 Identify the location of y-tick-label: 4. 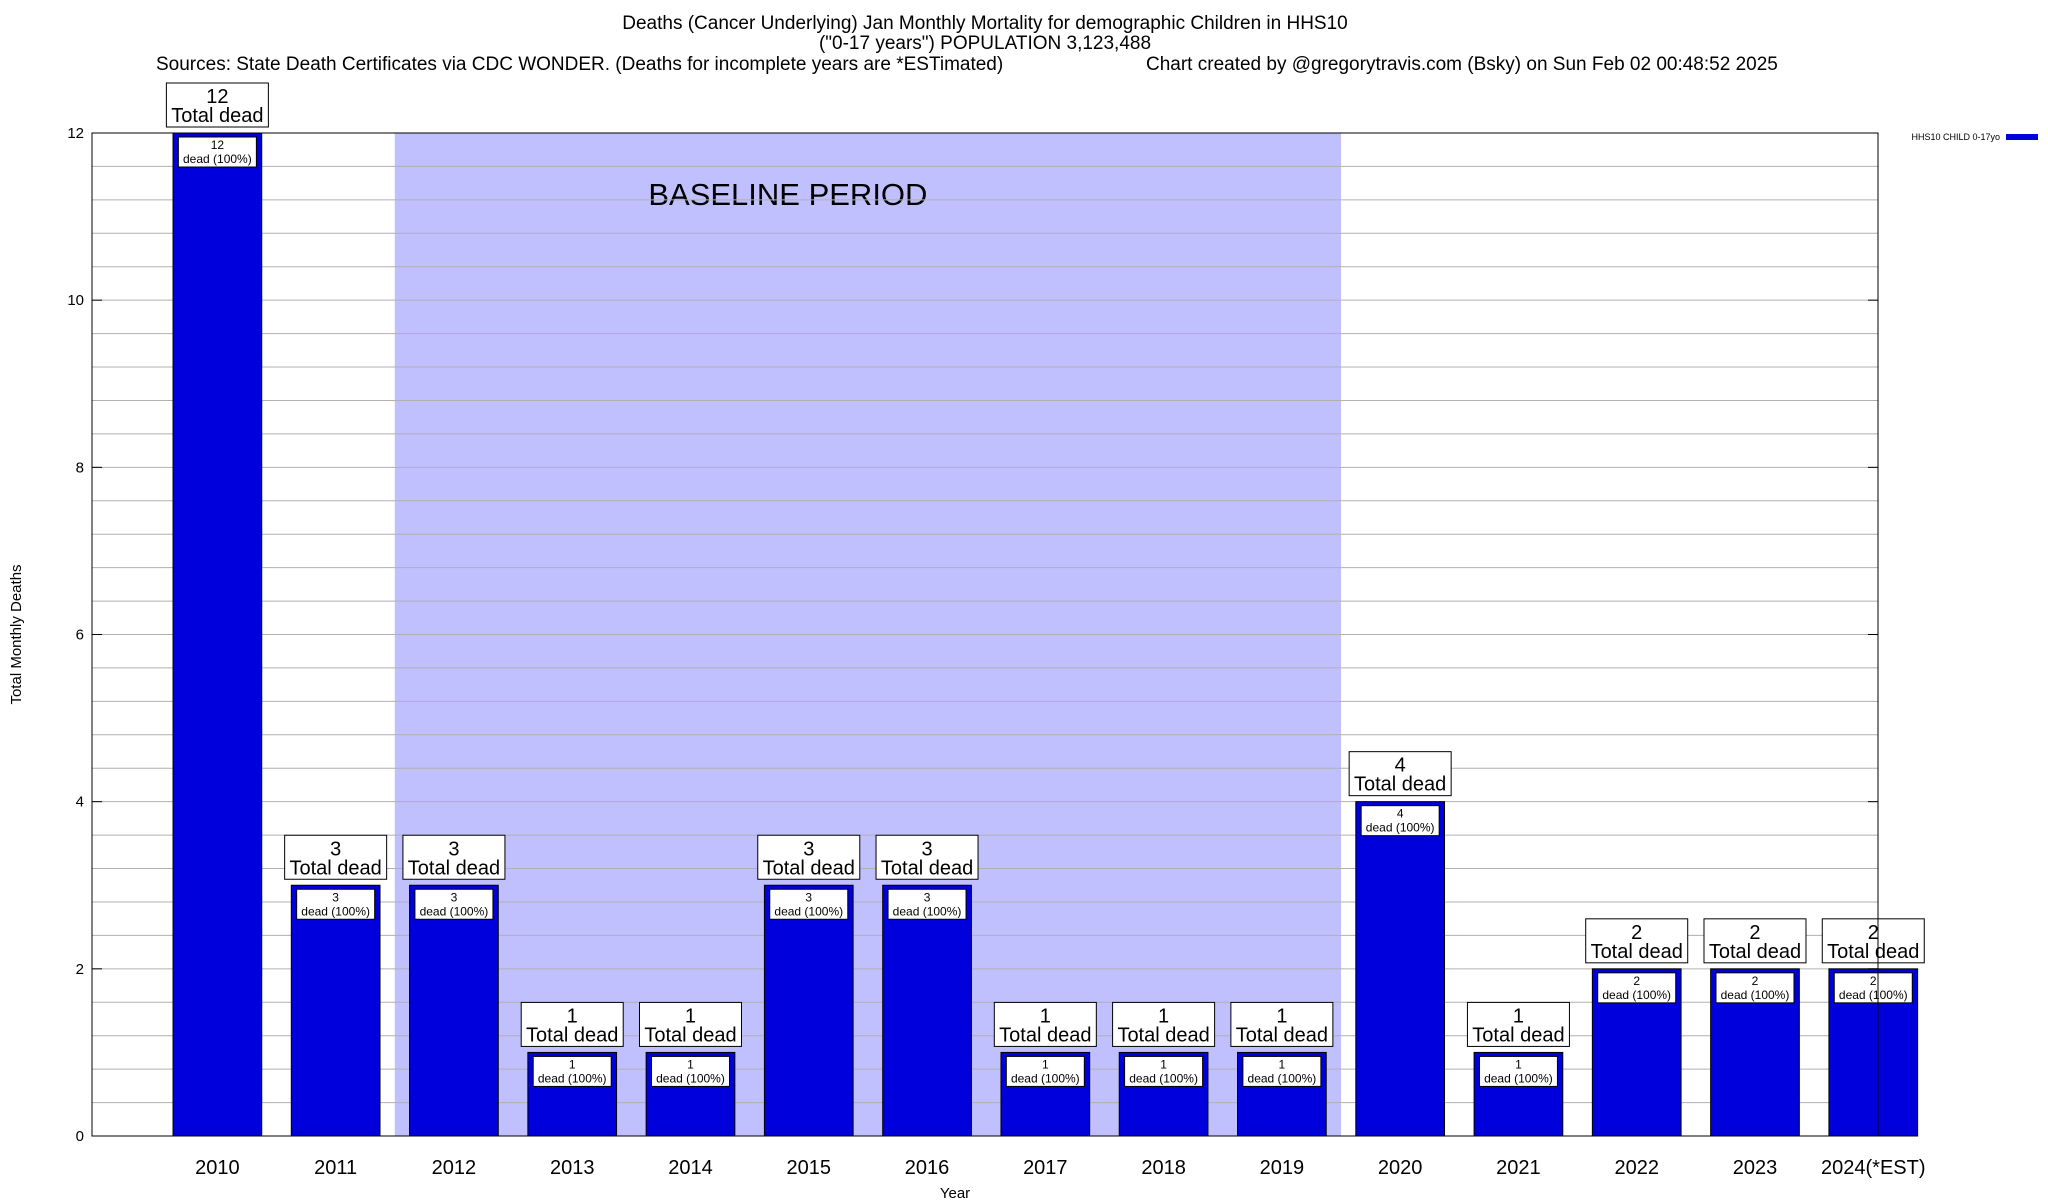
(80, 802).